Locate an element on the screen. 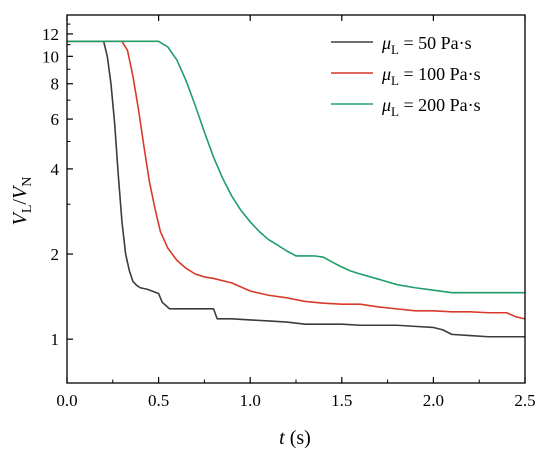  y-axis-sub1: L is located at coordinates (27, 209).